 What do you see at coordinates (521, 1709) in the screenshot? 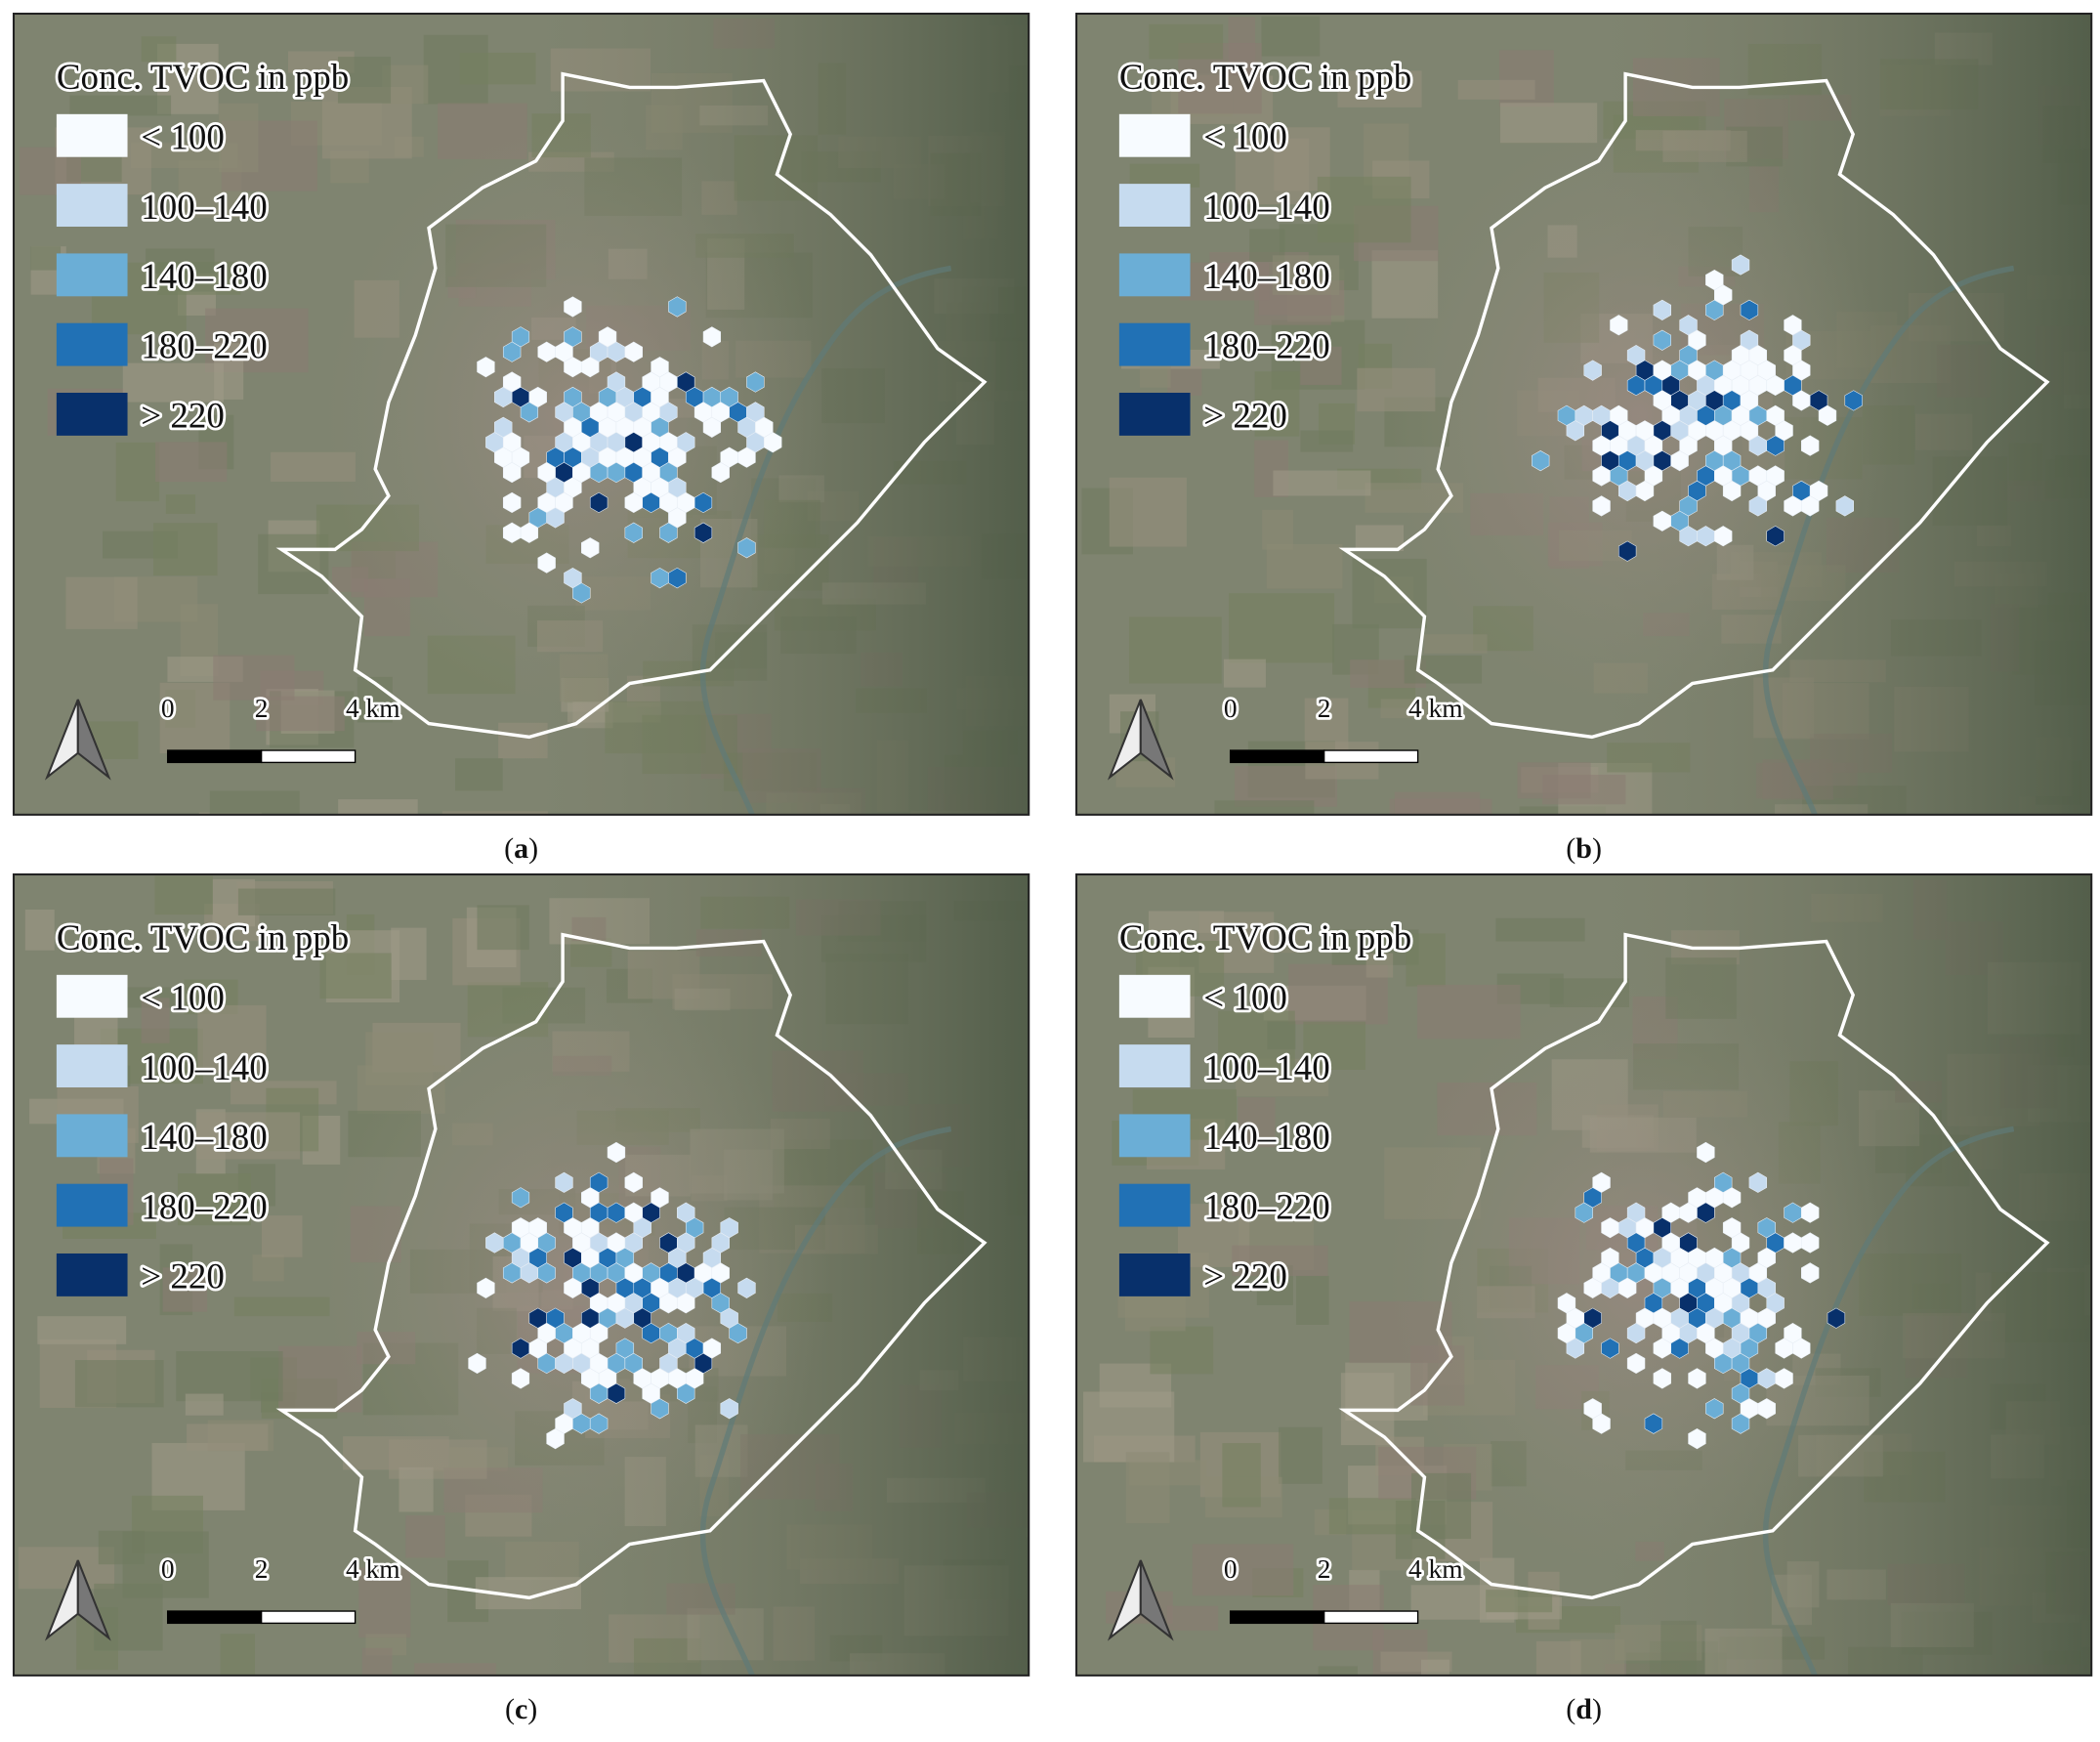
I see `caption-letter: c` at bounding box center [521, 1709].